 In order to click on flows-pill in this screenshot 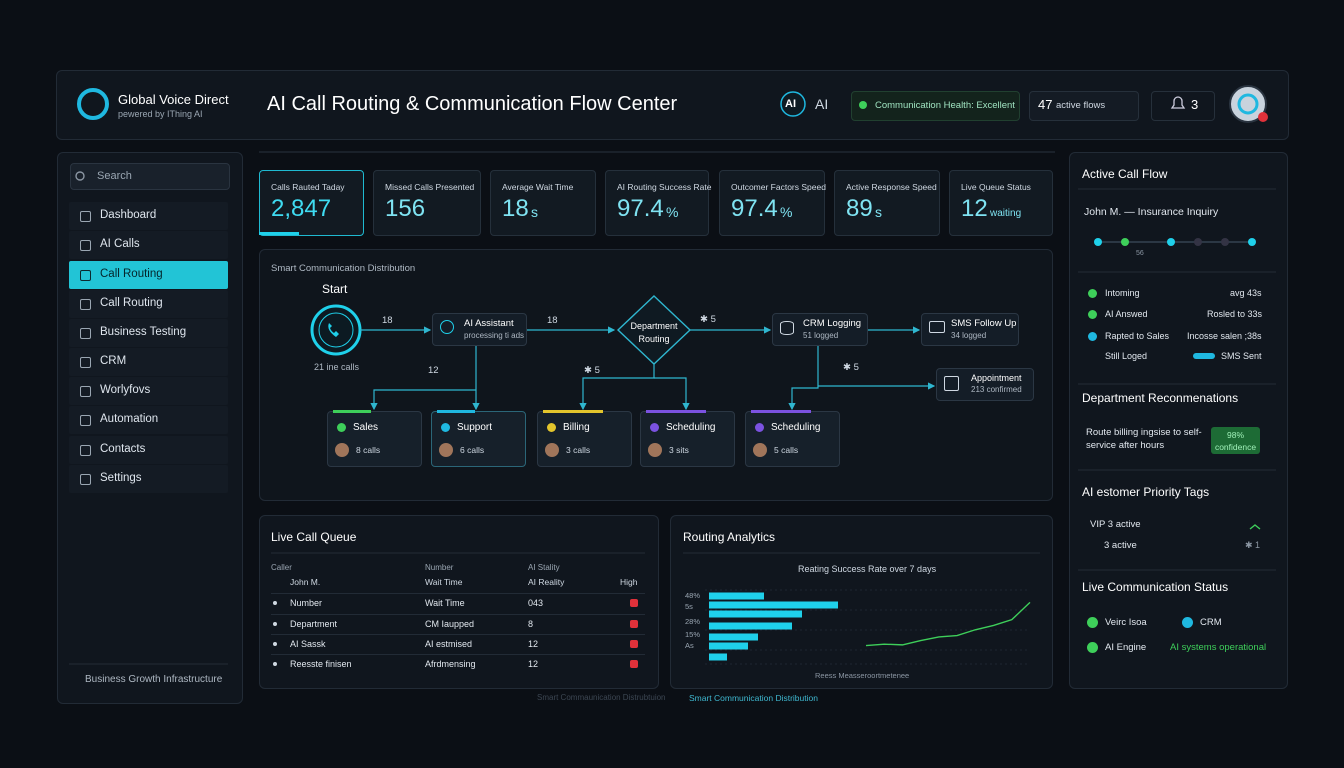, I will do `click(1084, 106)`.